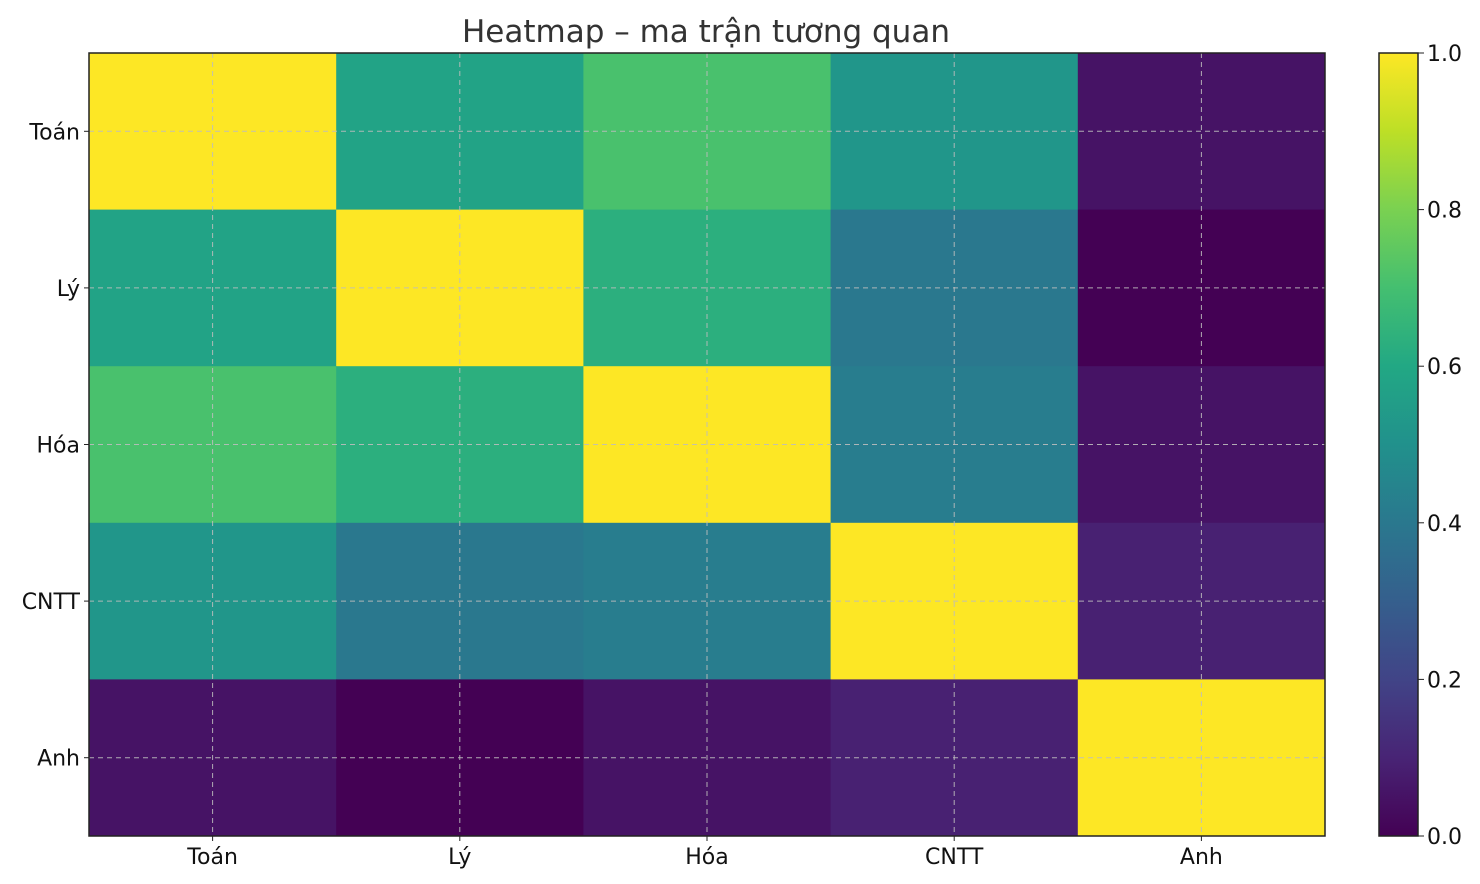 This screenshot has height=884, width=1480. Describe the element at coordinates (1444, 680) in the screenshot. I see `colorbar-tick-label: 0.2` at that location.